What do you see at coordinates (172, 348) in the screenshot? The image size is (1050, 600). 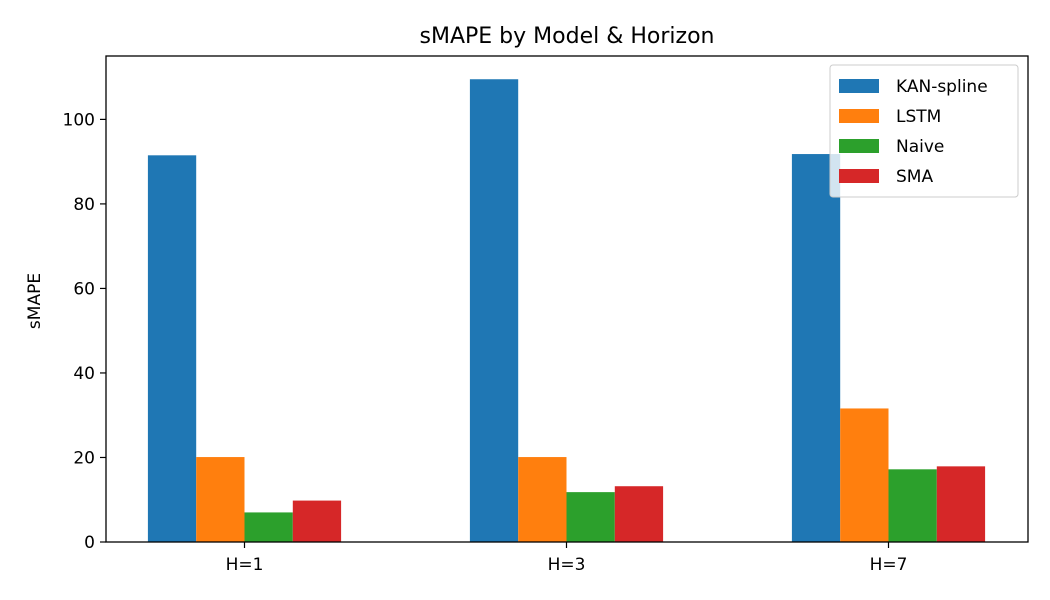 I see `bar-kan-spline-h1` at bounding box center [172, 348].